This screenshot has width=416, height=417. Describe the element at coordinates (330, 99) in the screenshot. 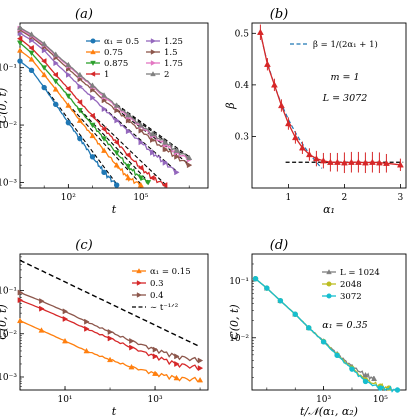

I see `series-data` at that location.